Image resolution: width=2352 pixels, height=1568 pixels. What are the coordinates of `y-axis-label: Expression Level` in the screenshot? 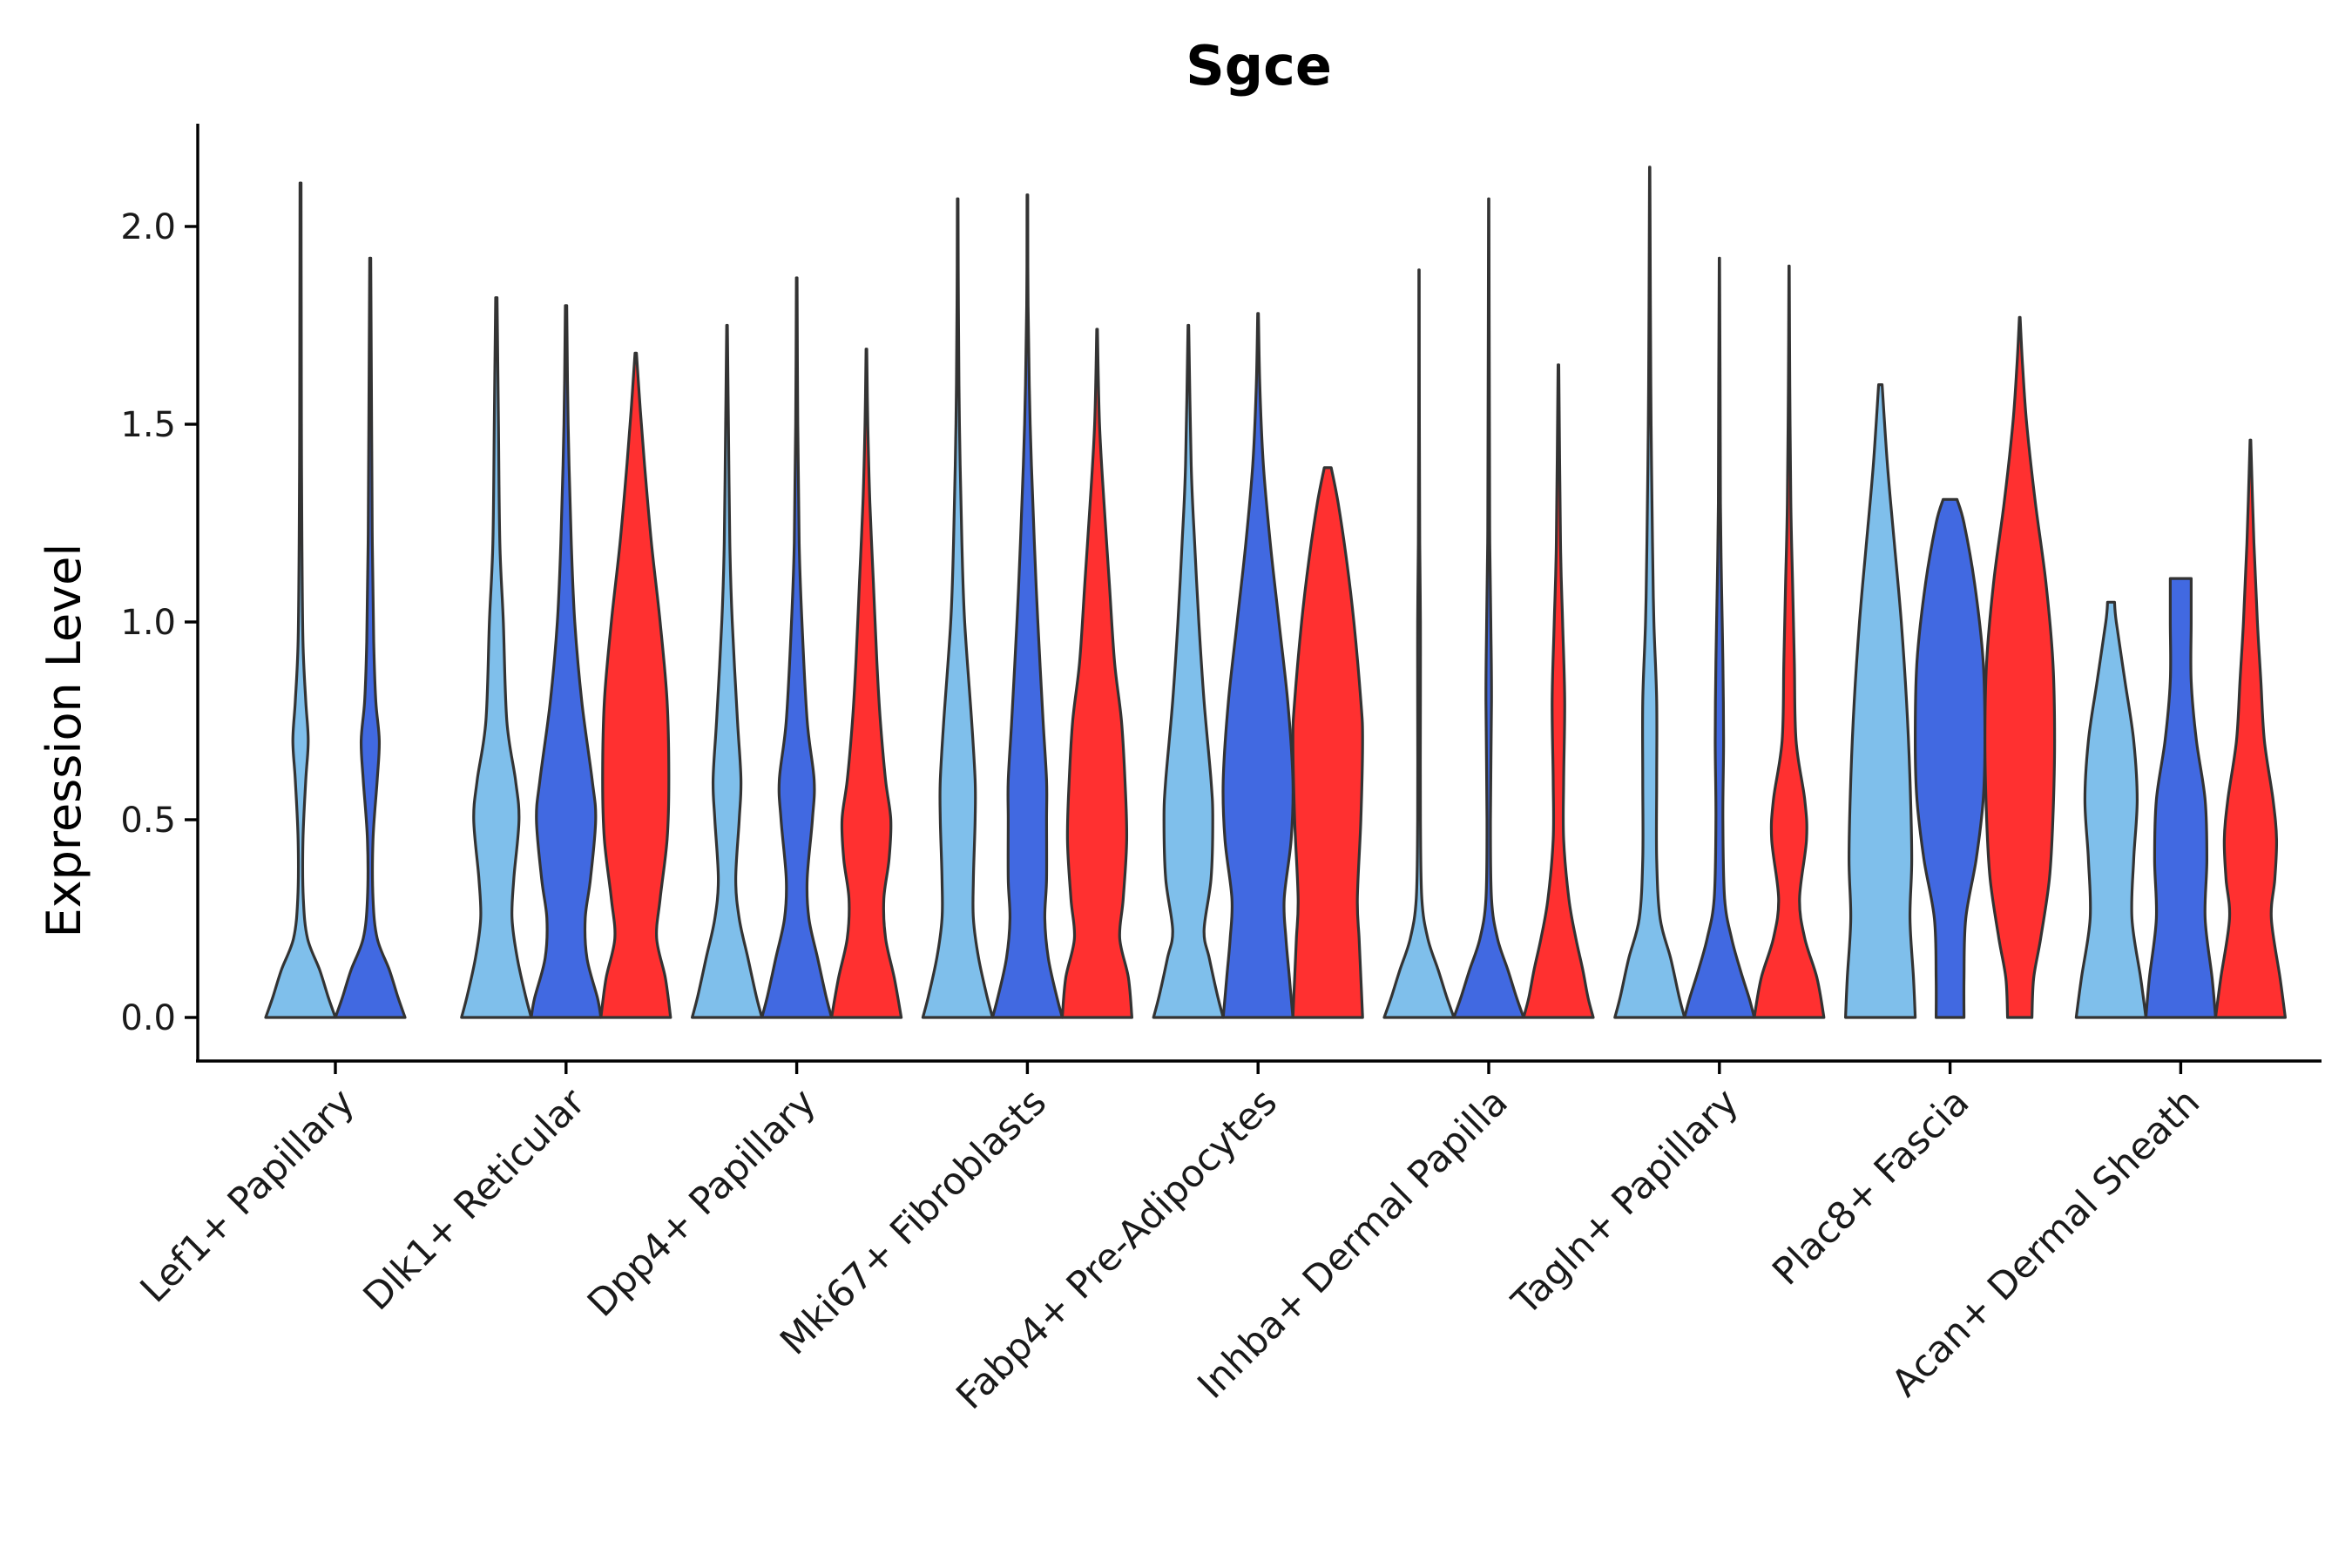 It's located at (64, 741).